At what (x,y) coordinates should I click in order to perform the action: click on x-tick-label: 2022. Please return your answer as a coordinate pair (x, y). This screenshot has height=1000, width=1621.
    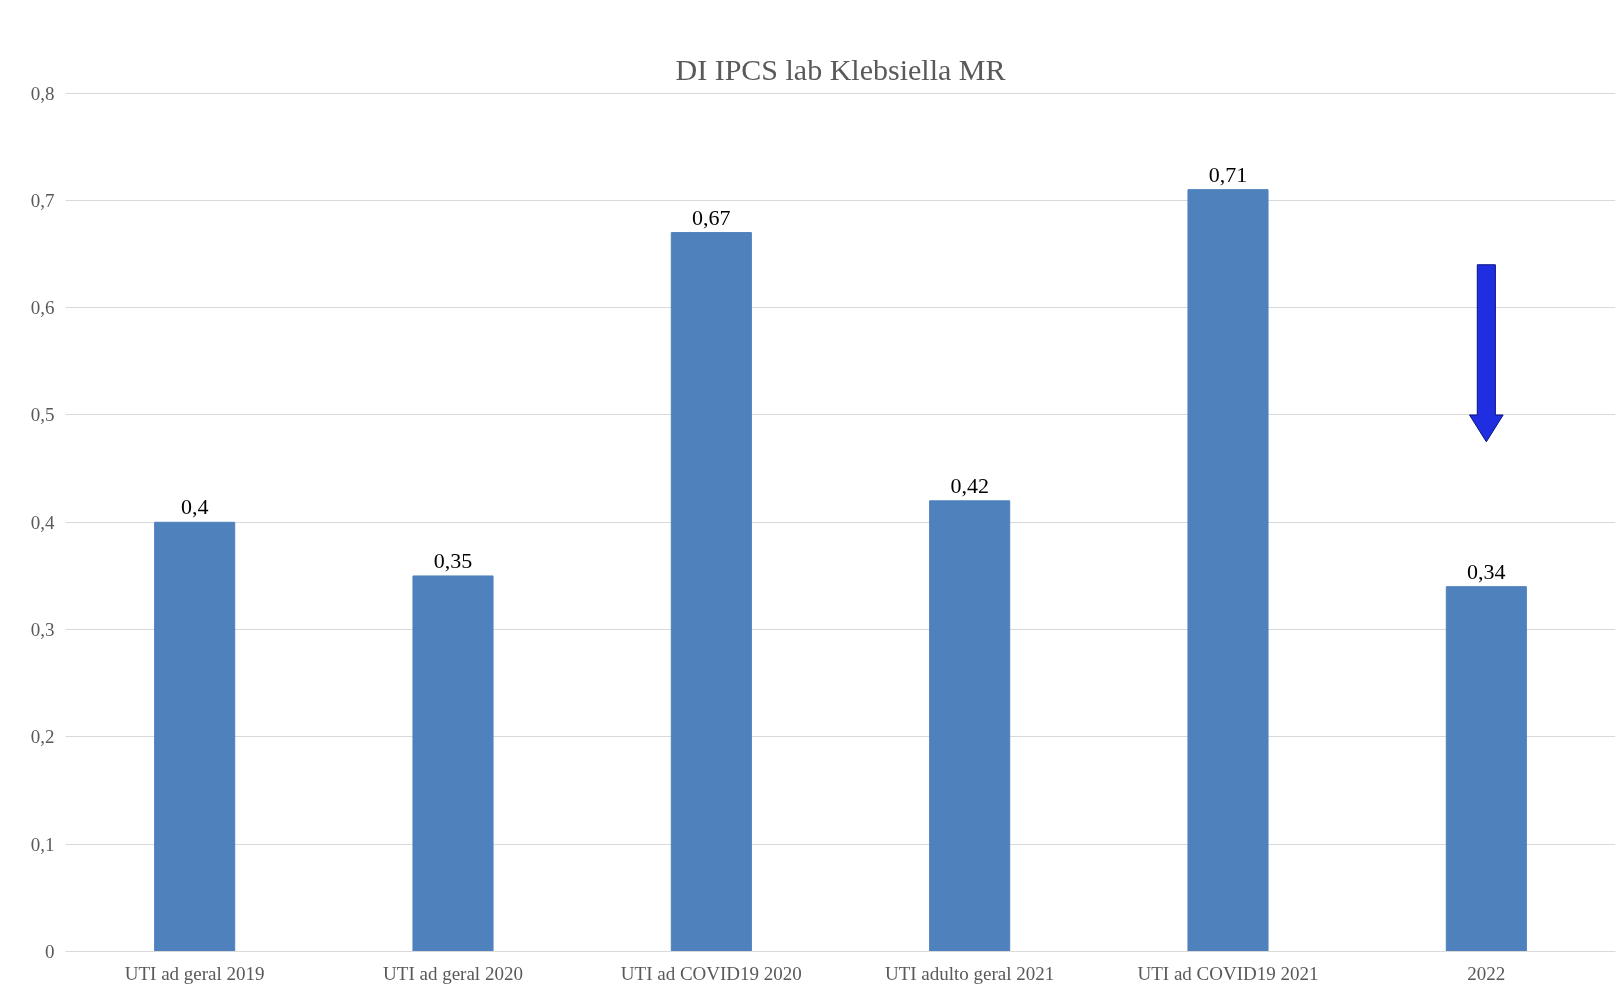
    Looking at the image, I should click on (1486, 973).